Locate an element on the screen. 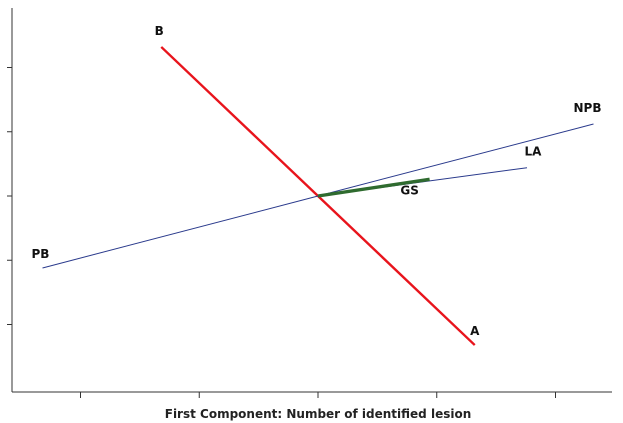 This screenshot has width=623, height=423. vector-gs is located at coordinates (373, 187).